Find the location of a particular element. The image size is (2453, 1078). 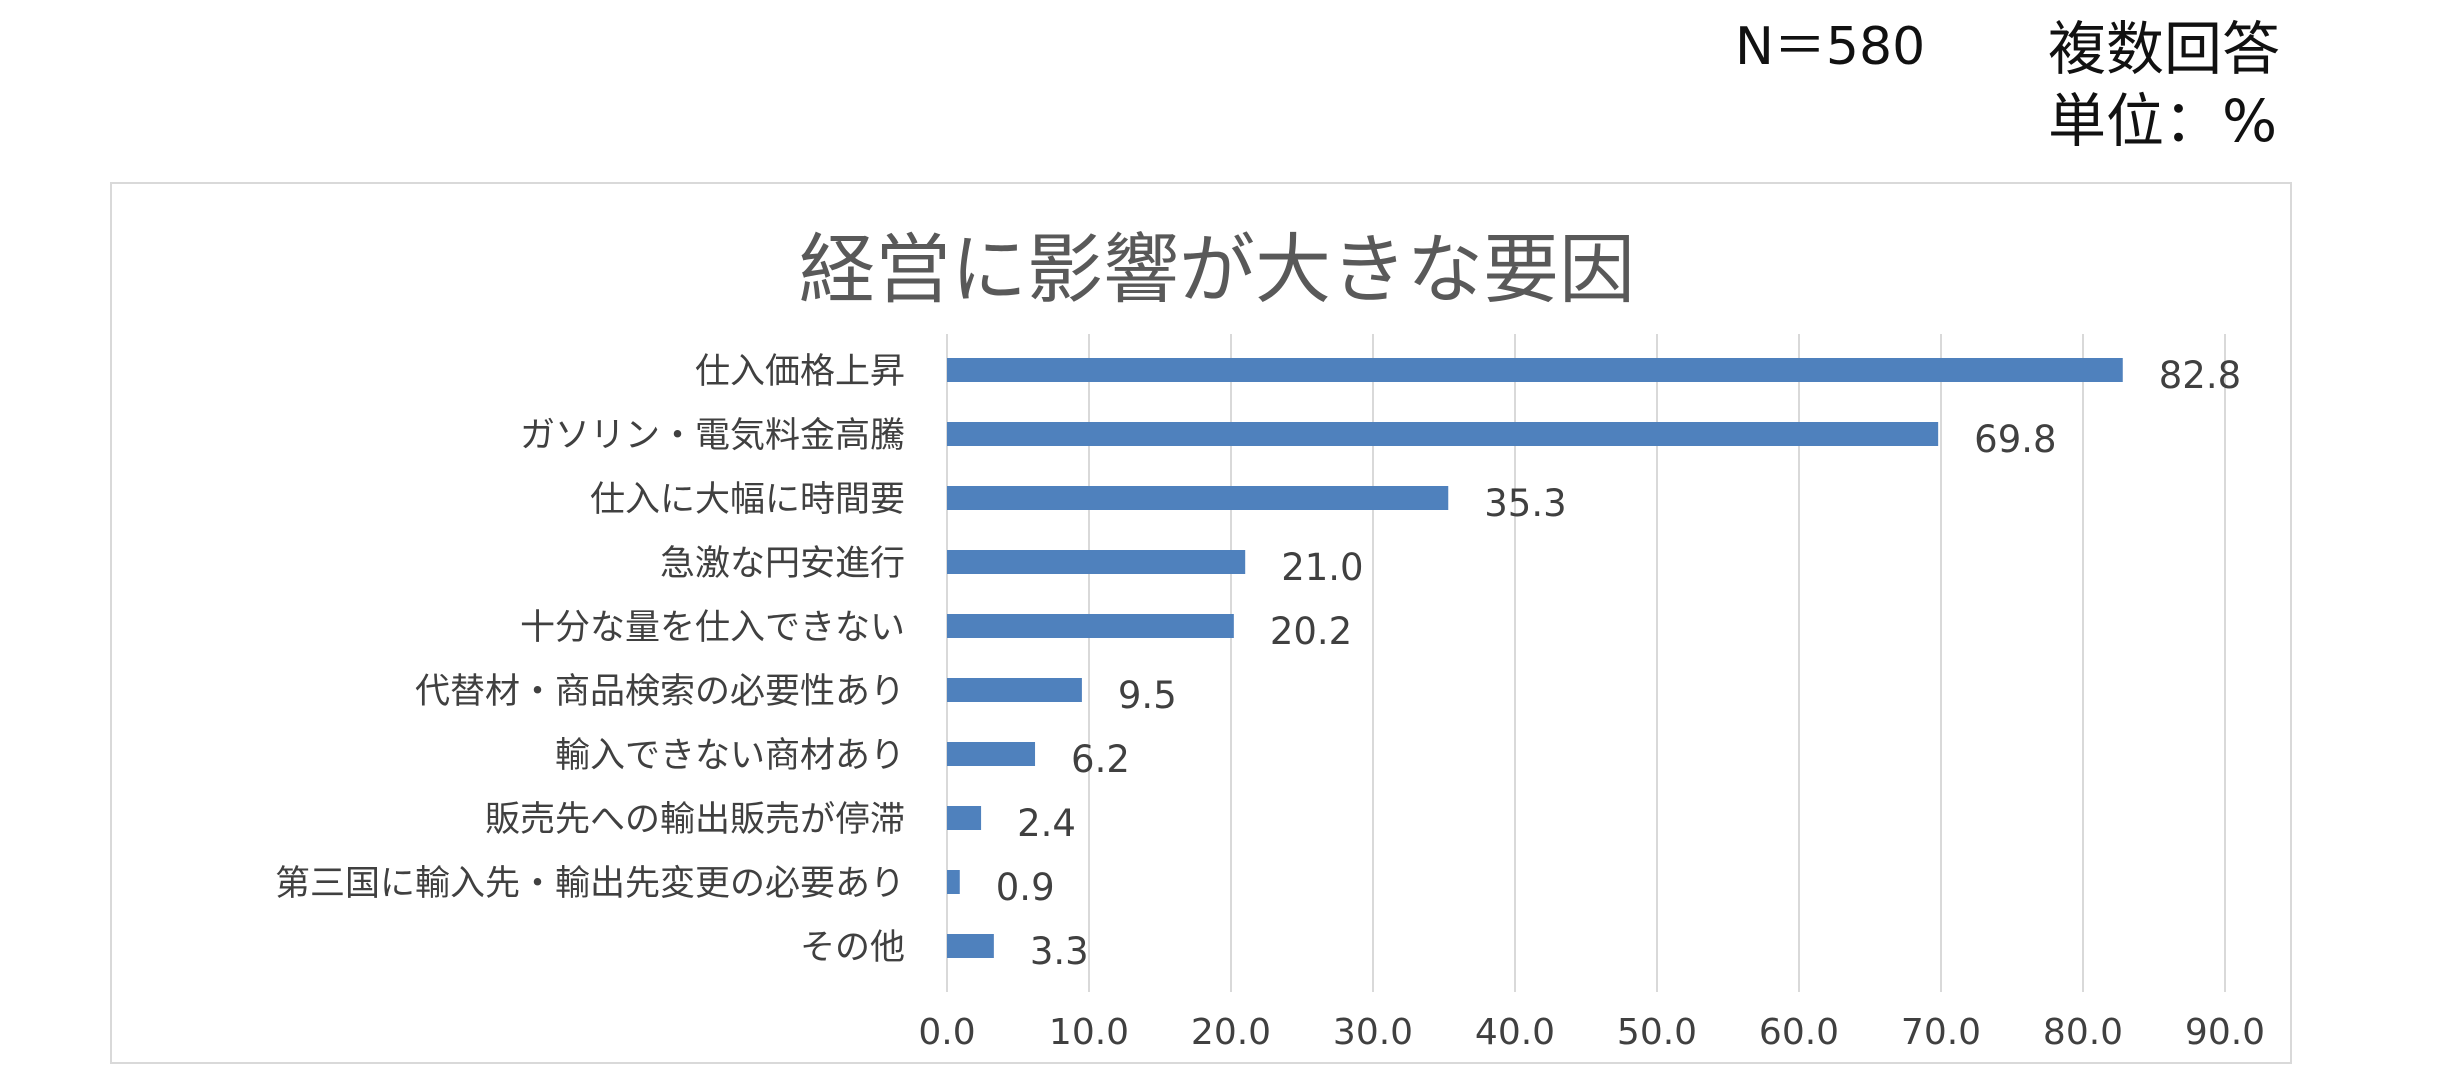

sample-size-label: N＝580 is located at coordinates (1830, 47).